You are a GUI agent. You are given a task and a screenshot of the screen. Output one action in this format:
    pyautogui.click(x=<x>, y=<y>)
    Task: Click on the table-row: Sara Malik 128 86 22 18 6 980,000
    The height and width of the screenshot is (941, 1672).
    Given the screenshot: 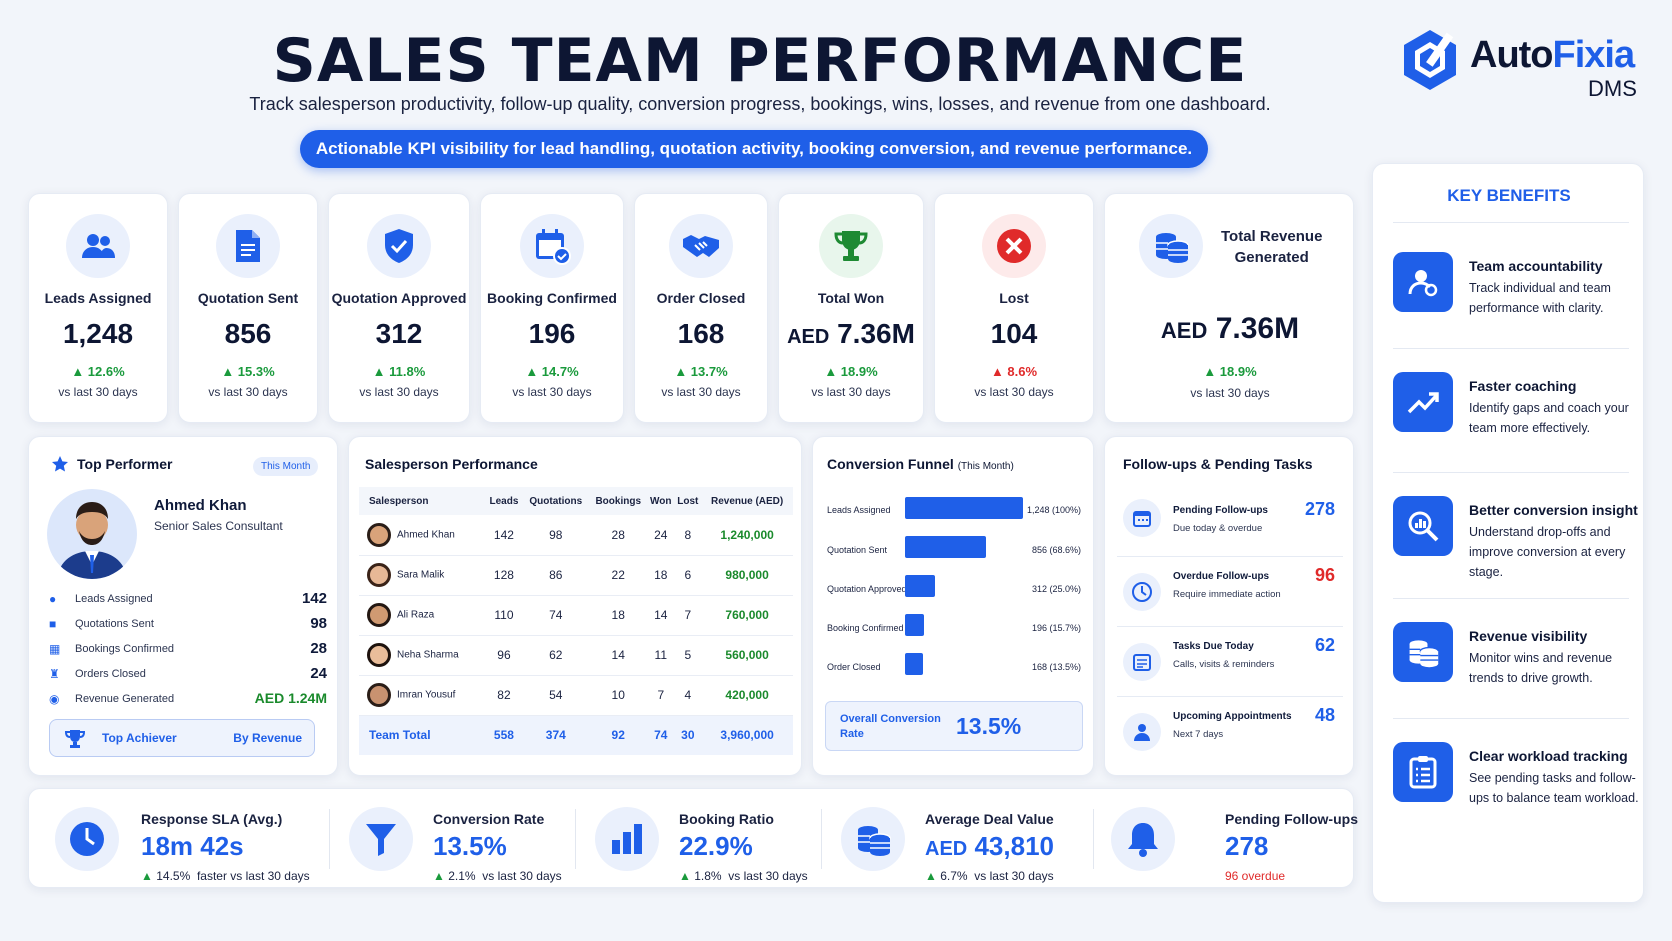 What is the action you would take?
    pyautogui.click(x=576, y=575)
    